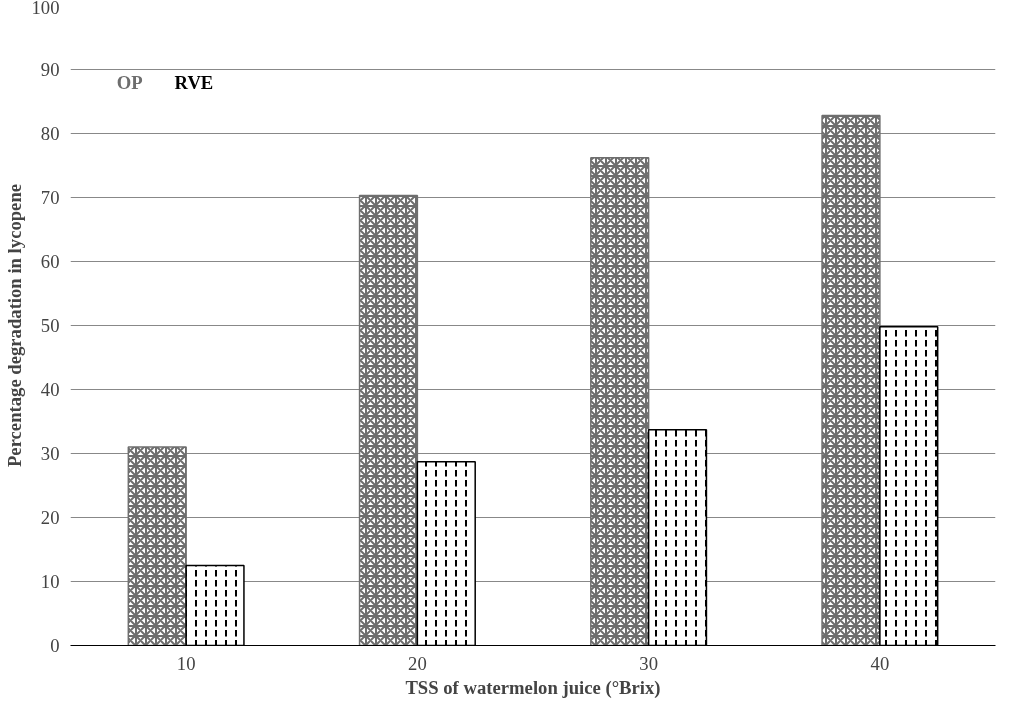 The width and height of the screenshot is (1014, 715). I want to click on y-tick-label: 10, so click(50, 581).